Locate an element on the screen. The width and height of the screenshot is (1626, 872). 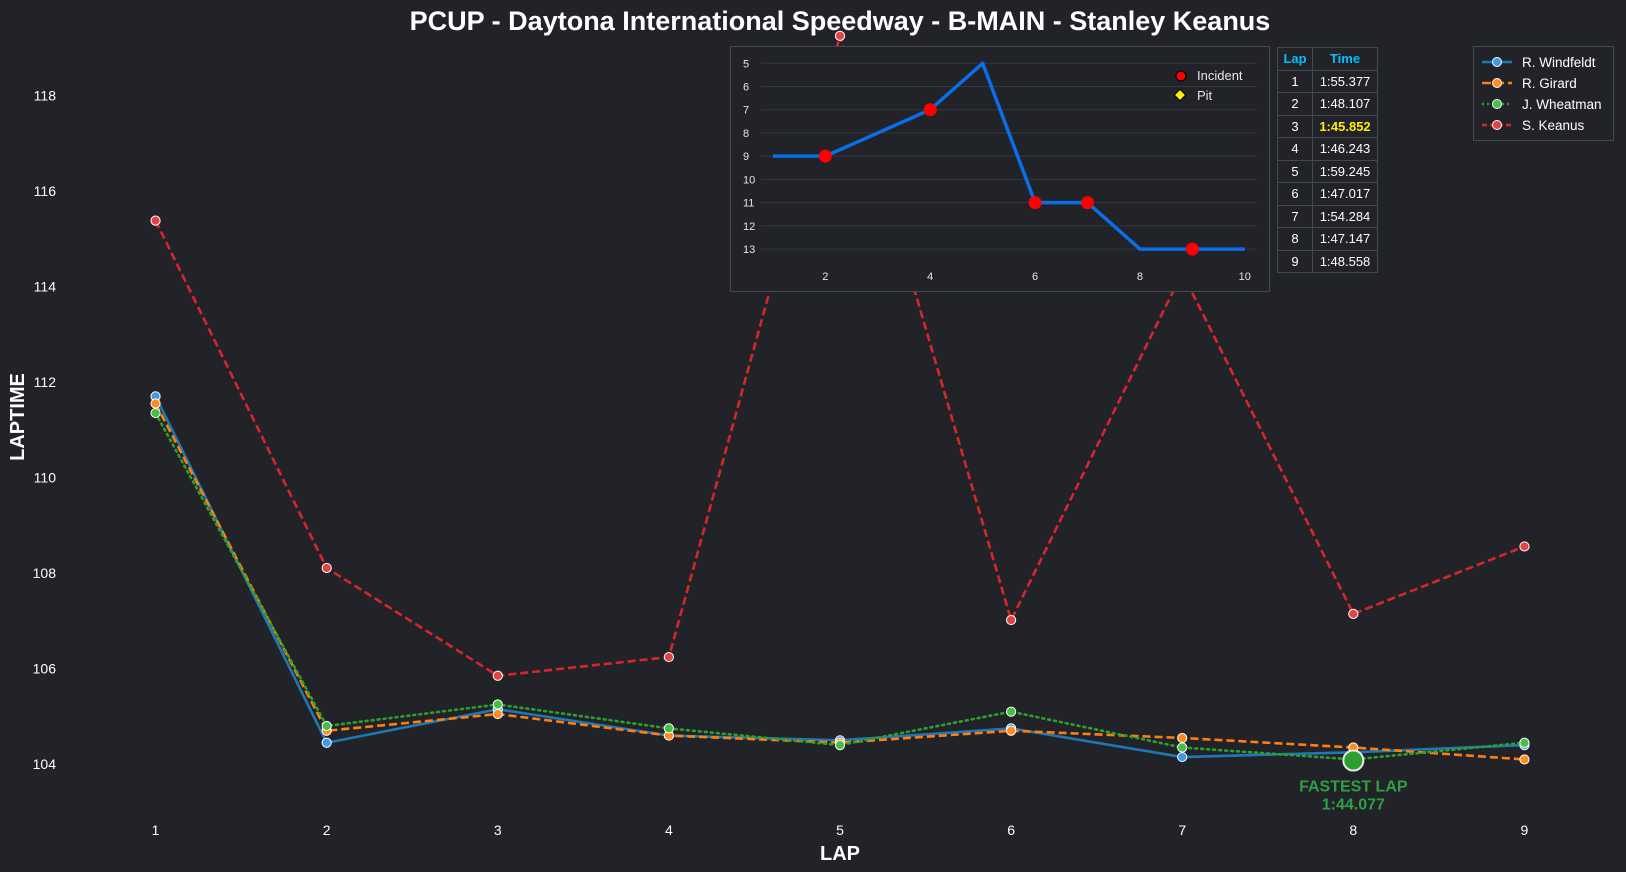
x-tick-label: 5 is located at coordinates (840, 830).